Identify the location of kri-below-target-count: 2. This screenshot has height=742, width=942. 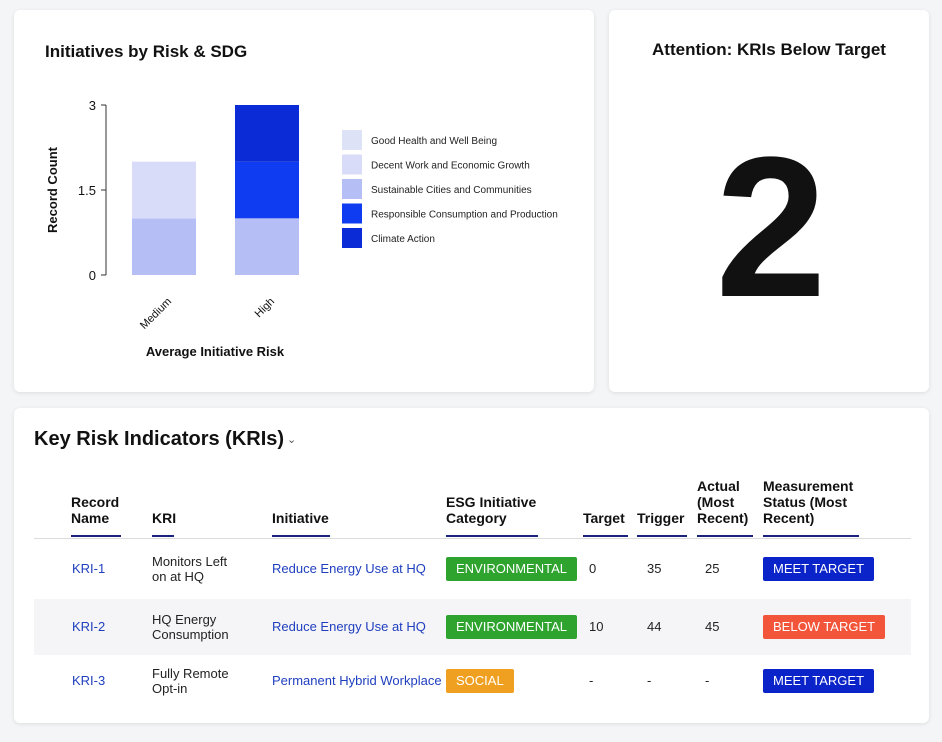
(770, 227).